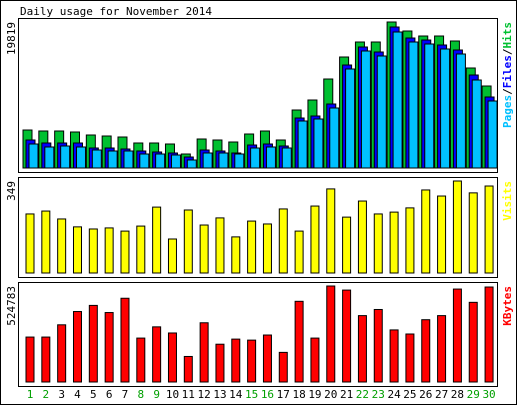 This screenshot has height=405, width=517. Describe the element at coordinates (61, 394) in the screenshot. I see `x-tick-label: 3` at that location.